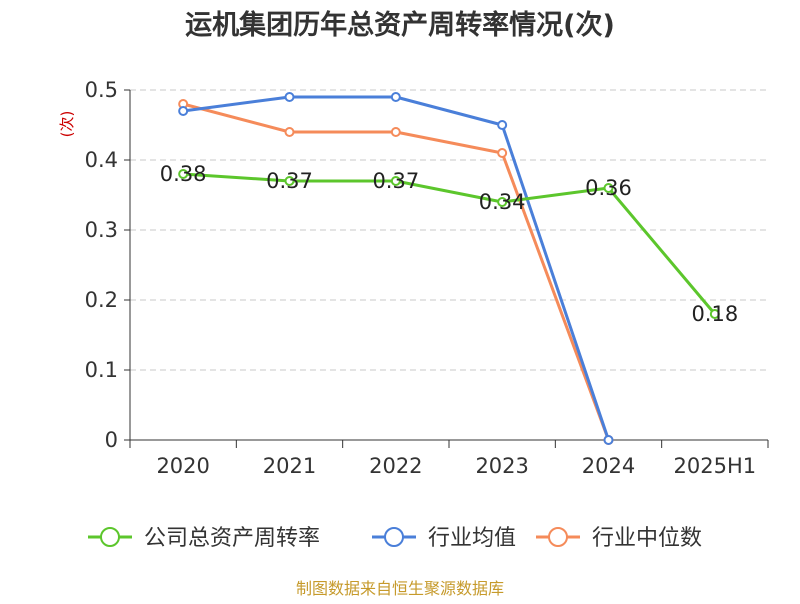  I want to click on data-label: 0.36, so click(608, 188).